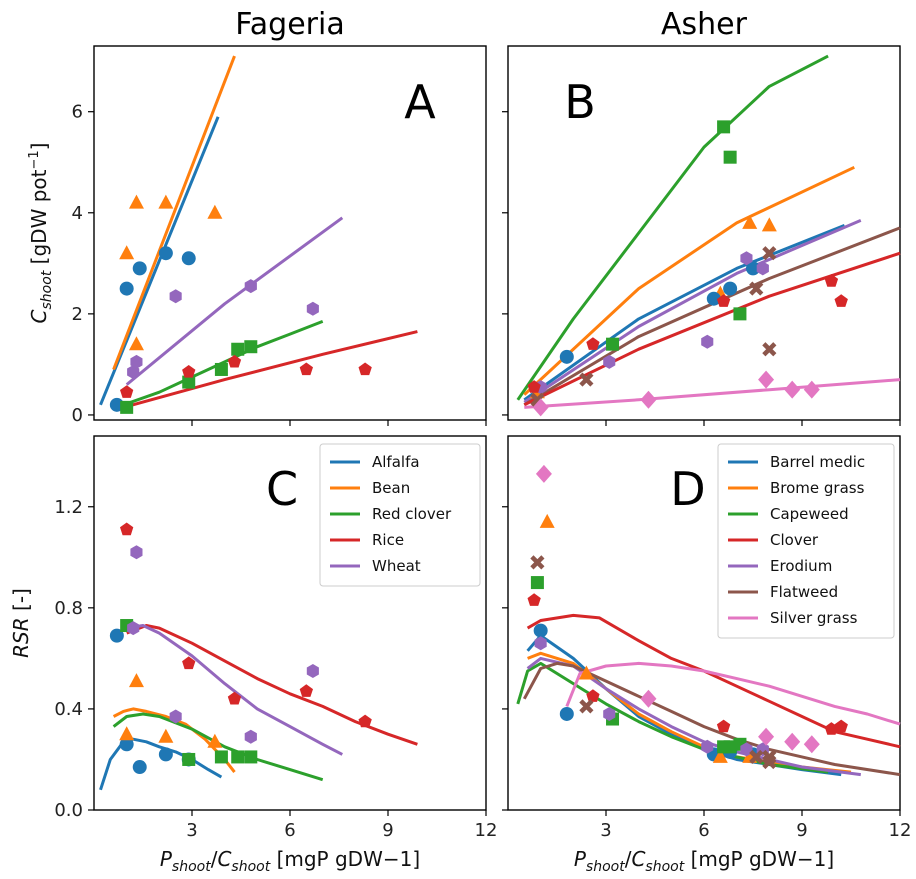  What do you see at coordinates (21, 623) in the screenshot?
I see `y-axis-label-bottom: RSR [-]` at bounding box center [21, 623].